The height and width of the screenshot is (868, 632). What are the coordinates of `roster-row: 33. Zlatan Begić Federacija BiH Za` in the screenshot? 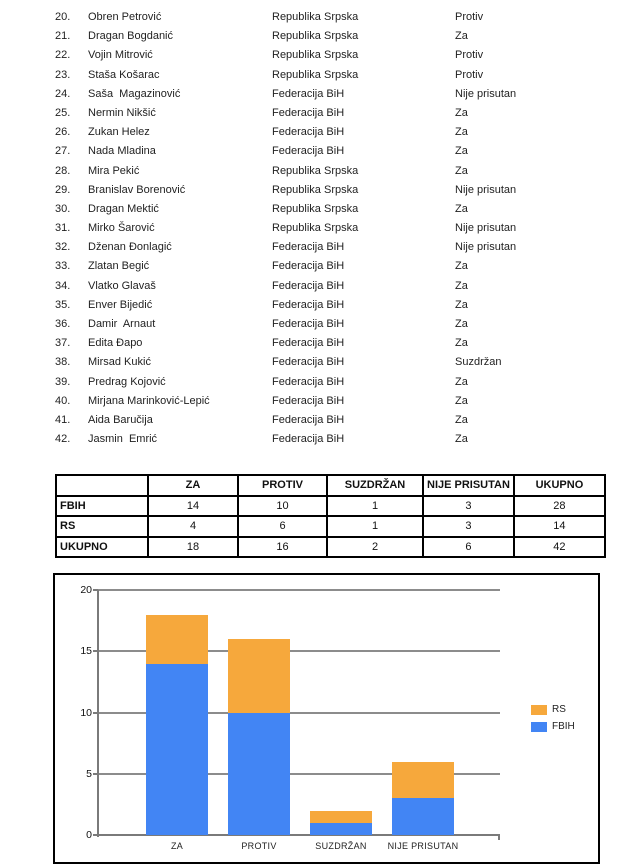 It's located at (316, 266).